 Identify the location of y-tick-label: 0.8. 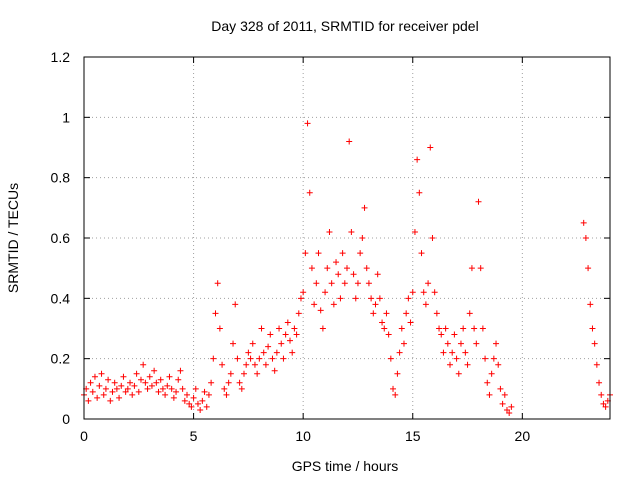
(61, 178).